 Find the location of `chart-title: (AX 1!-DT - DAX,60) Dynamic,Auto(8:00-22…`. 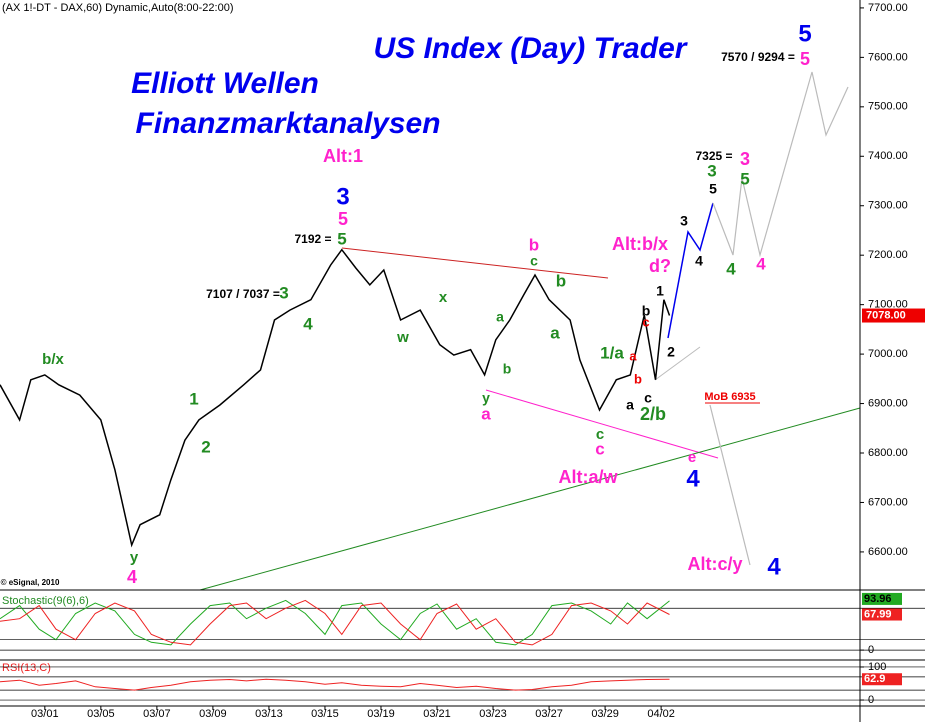

chart-title: (AX 1!-DT - DAX,60) Dynamic,Auto(8:00-22… is located at coordinates (118, 8).